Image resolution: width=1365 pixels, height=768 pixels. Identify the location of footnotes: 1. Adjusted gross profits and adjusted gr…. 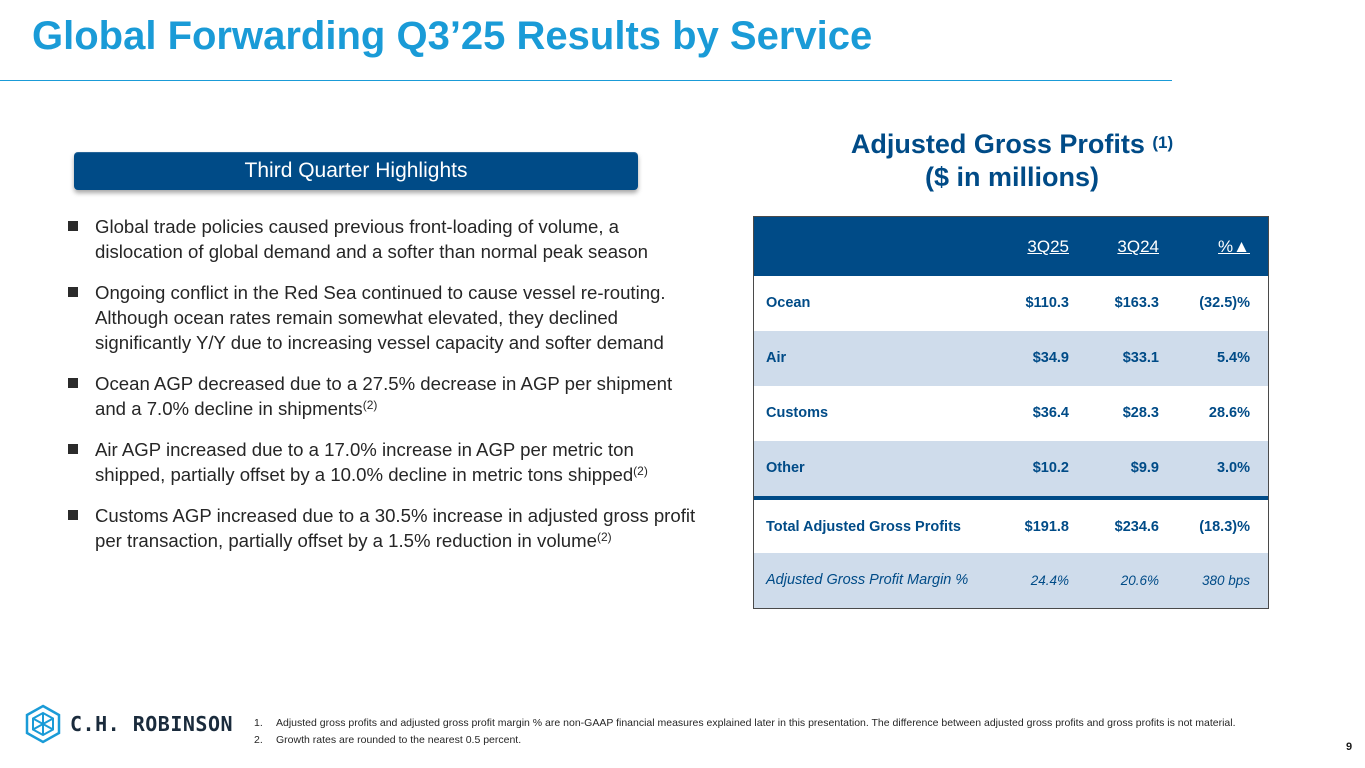
(745, 732).